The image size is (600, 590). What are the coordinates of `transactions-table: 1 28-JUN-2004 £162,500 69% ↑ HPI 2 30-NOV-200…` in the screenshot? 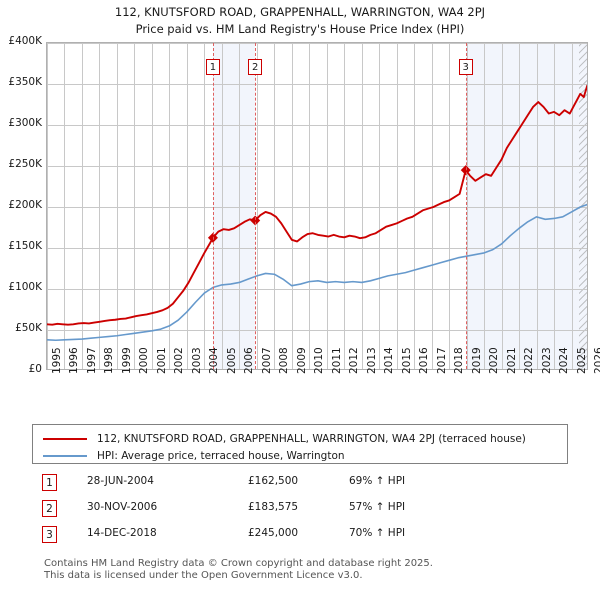 It's located at (300, 511).